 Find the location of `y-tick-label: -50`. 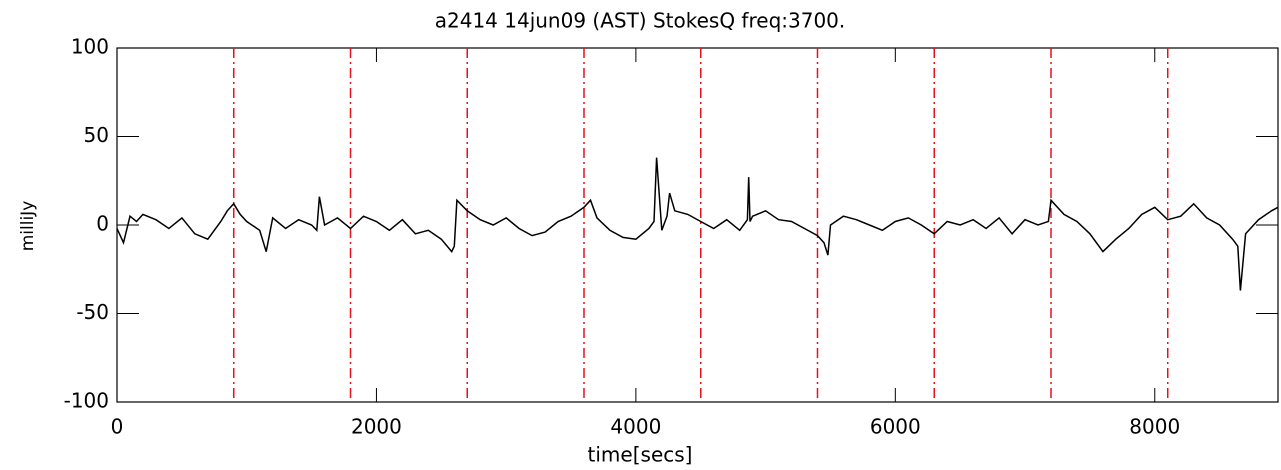

y-tick-label: -50 is located at coordinates (92, 312).